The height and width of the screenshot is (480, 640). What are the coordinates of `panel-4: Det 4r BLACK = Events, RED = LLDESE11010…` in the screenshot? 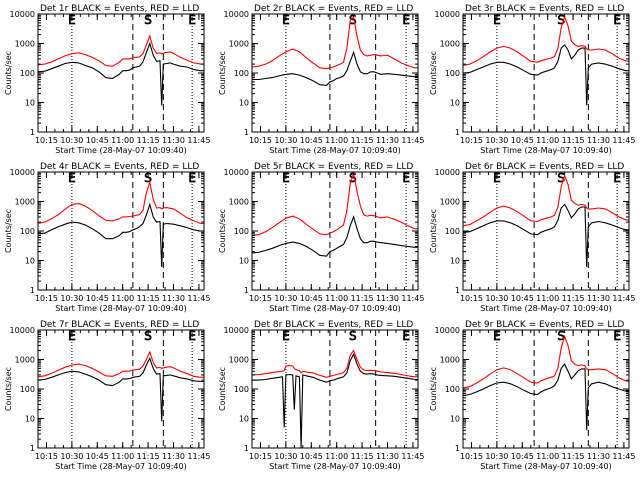 It's located at (107, 237).